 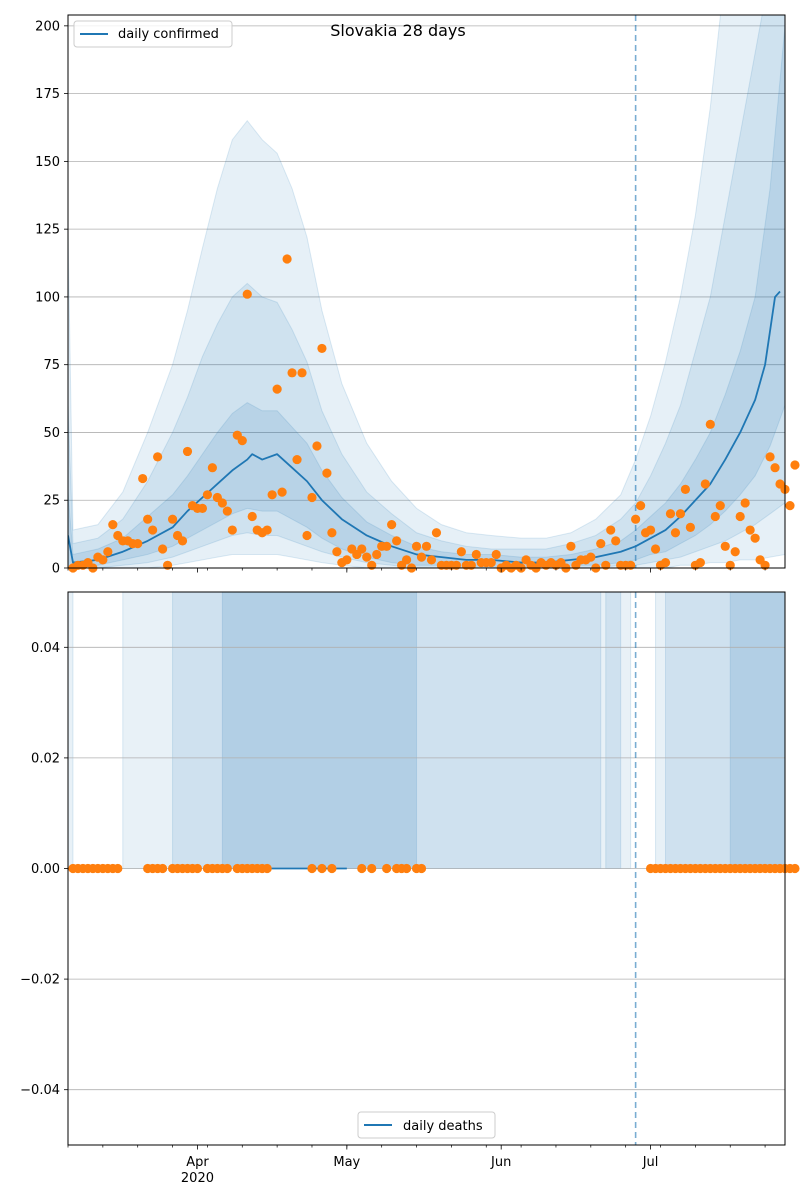 I want to click on y-tick-label: −0.02, so click(x=40, y=980).